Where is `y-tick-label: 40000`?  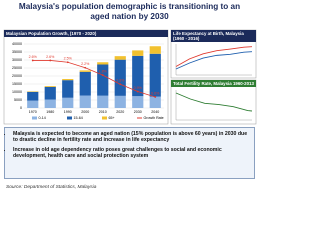 y-tick-label: 40000 is located at coordinates (17, 44).